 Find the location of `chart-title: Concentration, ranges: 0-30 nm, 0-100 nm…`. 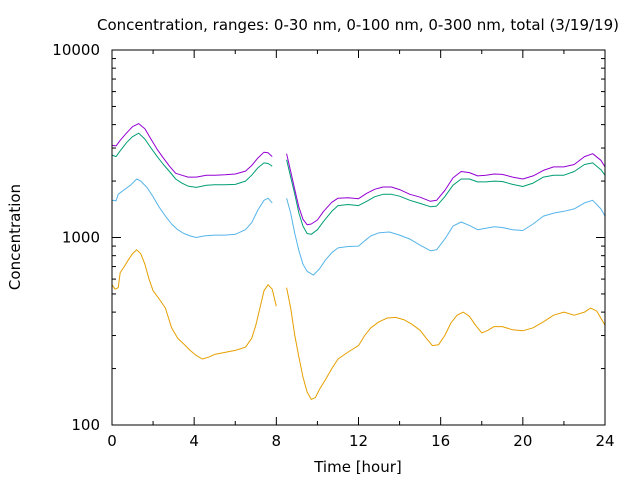

chart-title: Concentration, ranges: 0-30 nm, 0-100 nm… is located at coordinates (358, 25).